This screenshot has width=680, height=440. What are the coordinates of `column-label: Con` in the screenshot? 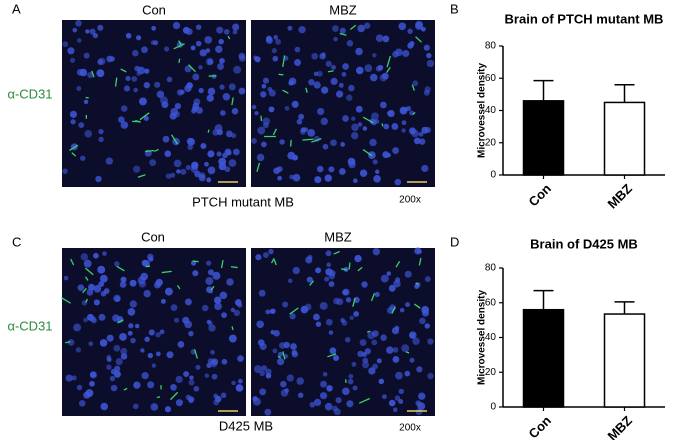 It's located at (153, 236).